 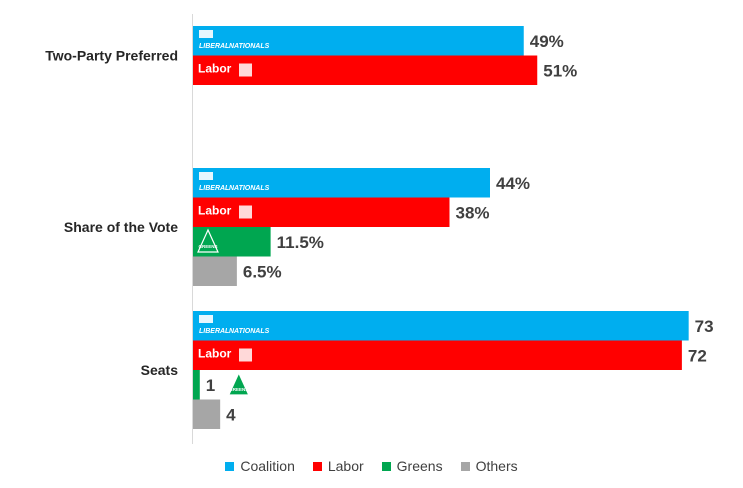 I want to click on bar-two-party-preferred-coalition, so click(x=358, y=41).